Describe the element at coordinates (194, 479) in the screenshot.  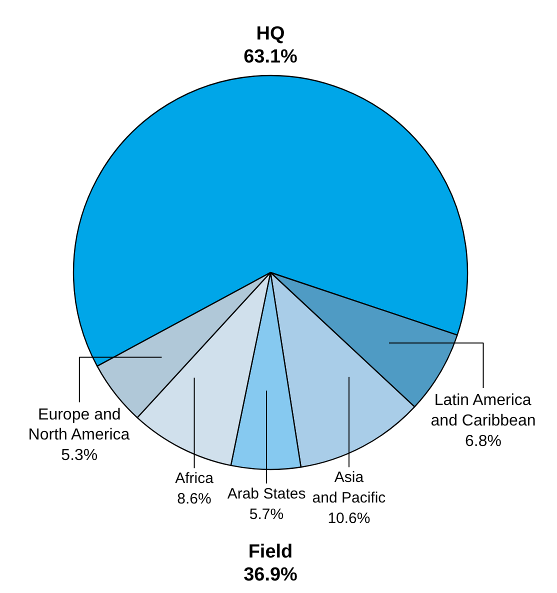
I see `slice-label: Africa` at that location.